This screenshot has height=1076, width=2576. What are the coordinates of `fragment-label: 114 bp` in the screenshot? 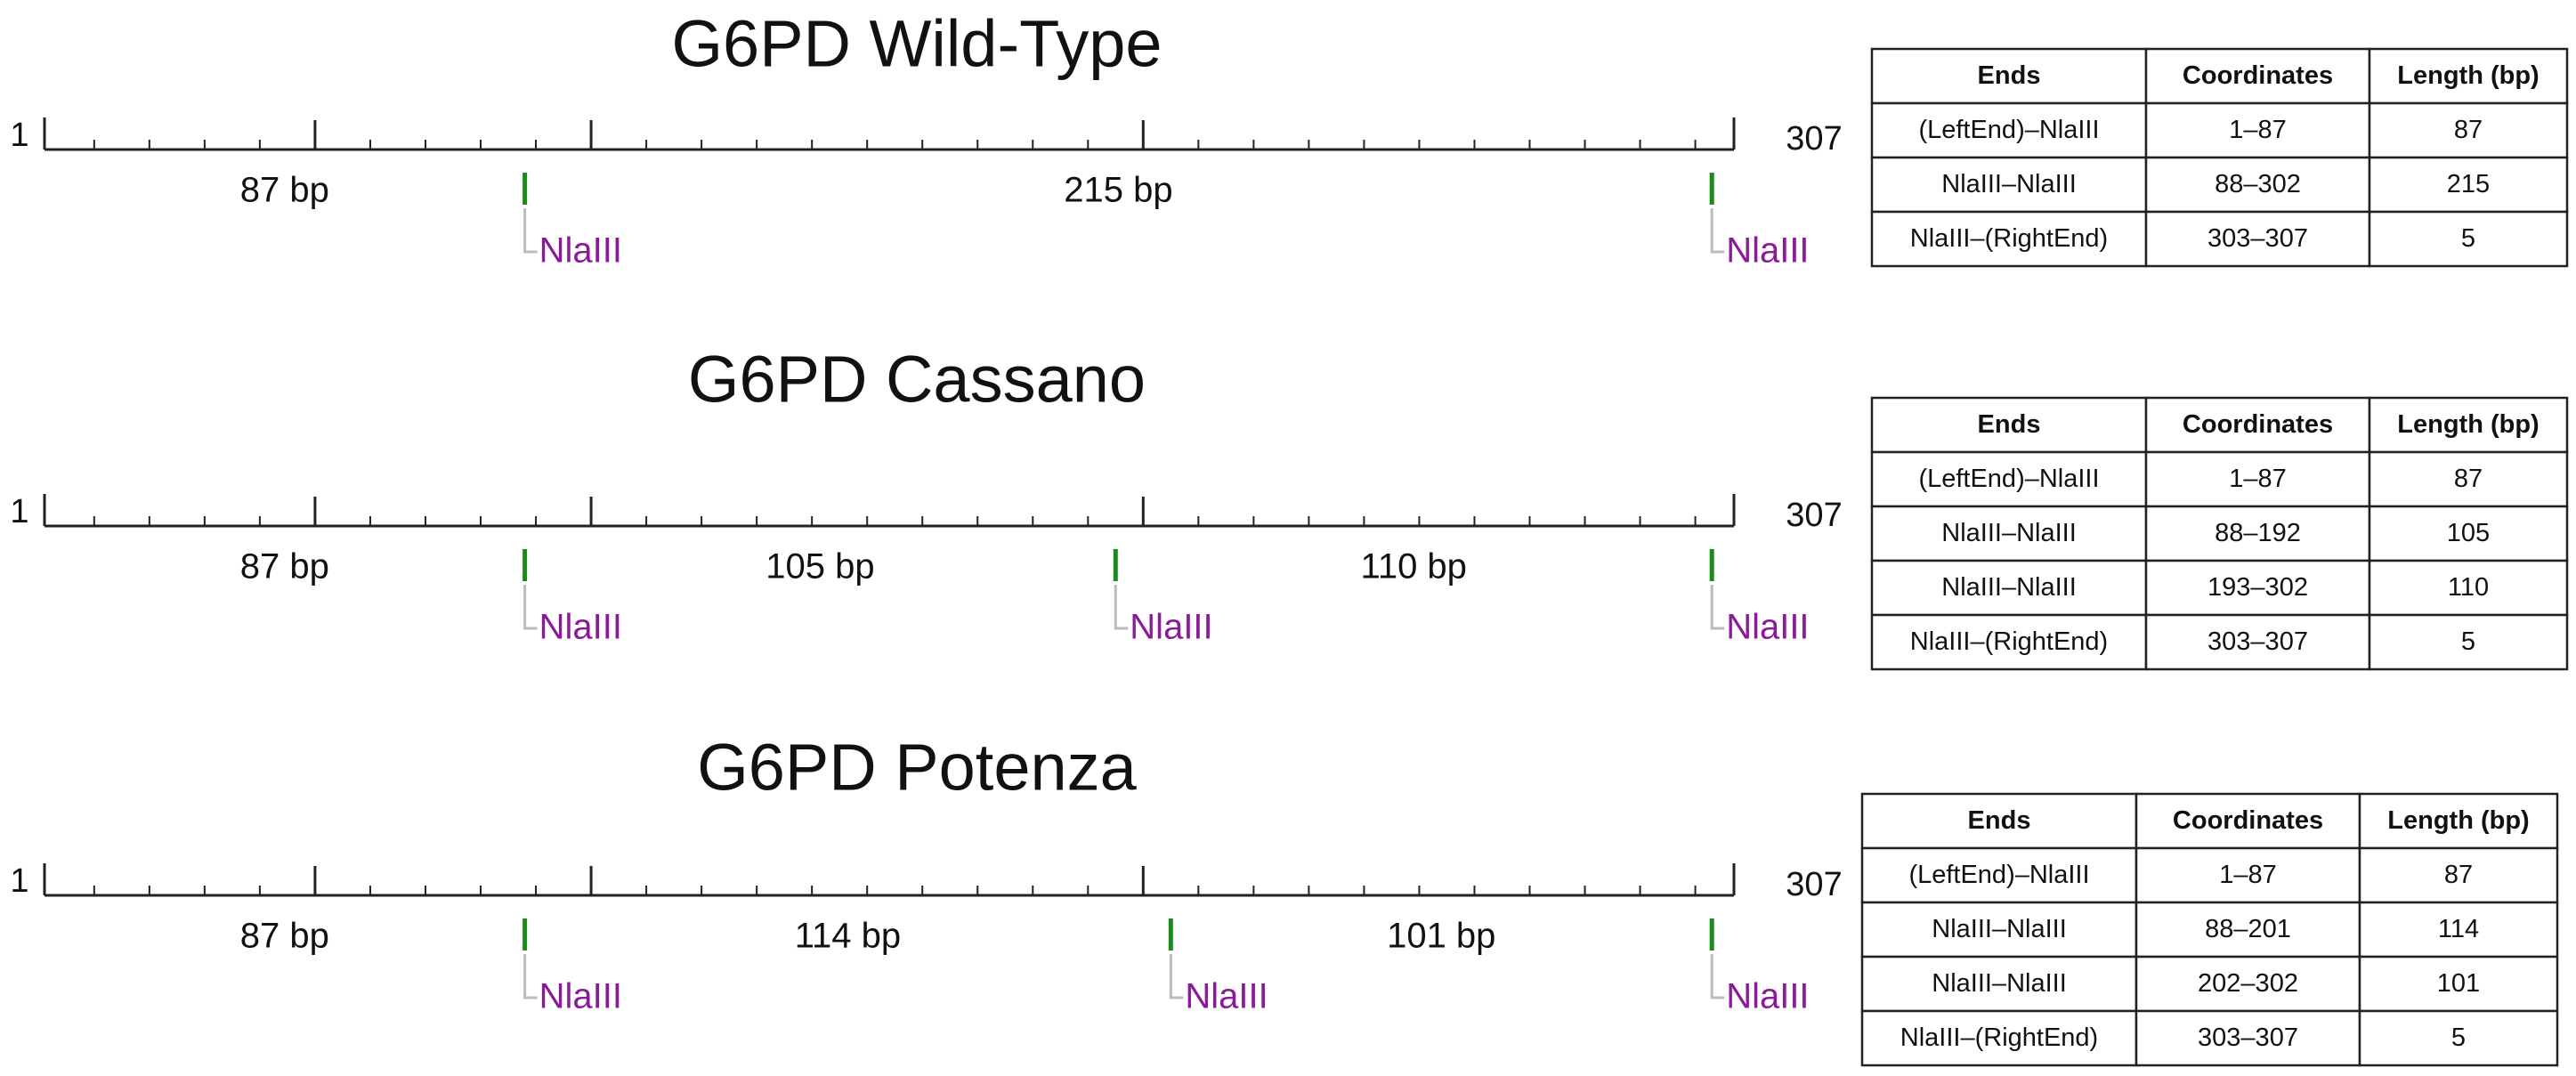 It's located at (848, 937).